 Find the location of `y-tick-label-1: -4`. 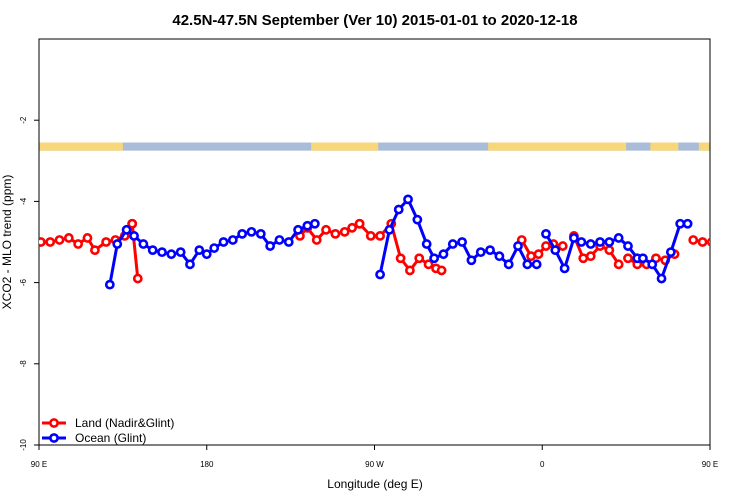

y-tick-label-1: -4 is located at coordinates (23, 201).